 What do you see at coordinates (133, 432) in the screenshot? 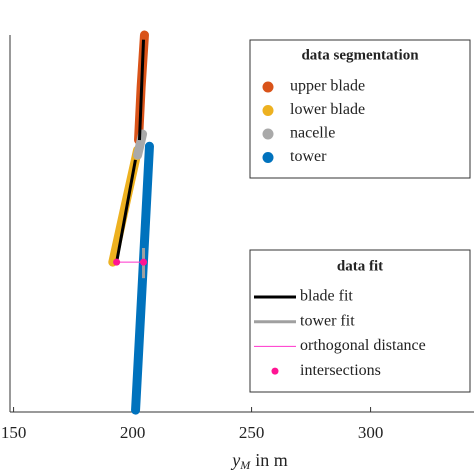
I see `x-tick-label: 200` at bounding box center [133, 432].